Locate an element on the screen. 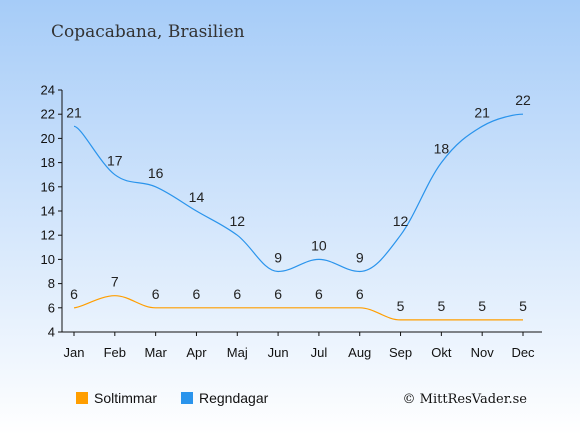 Image resolution: width=580 pixels, height=435 pixels. y-axis-ticks: 4 6 8 10 12 14 16 18 20 22 24 is located at coordinates (51, 211).